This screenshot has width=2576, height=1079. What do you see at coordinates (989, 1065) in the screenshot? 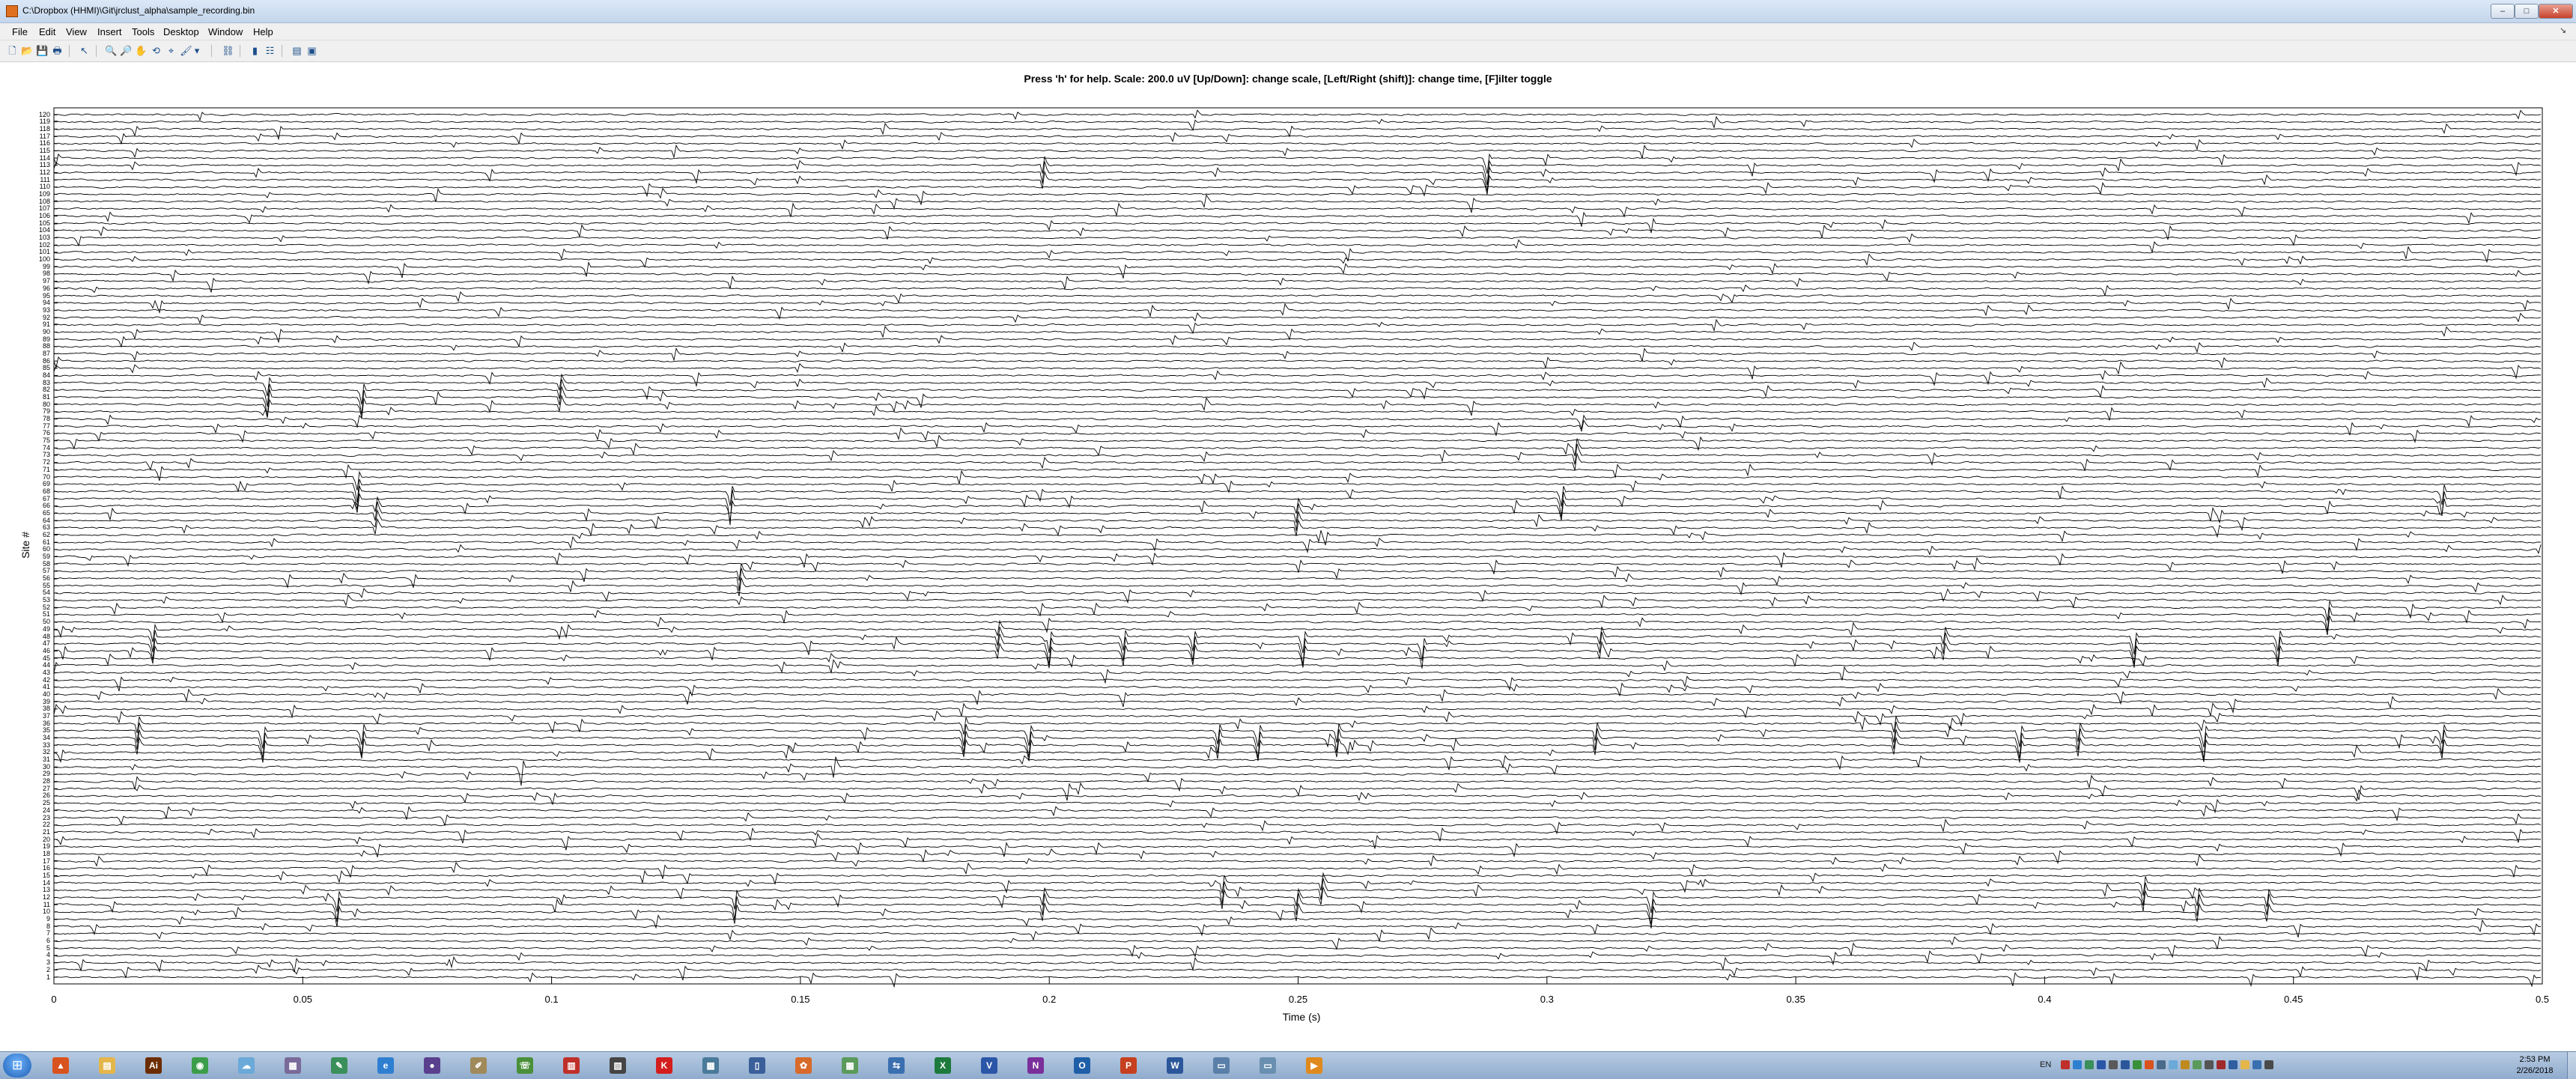
I see `visio-taskbar-button: V` at bounding box center [989, 1065].